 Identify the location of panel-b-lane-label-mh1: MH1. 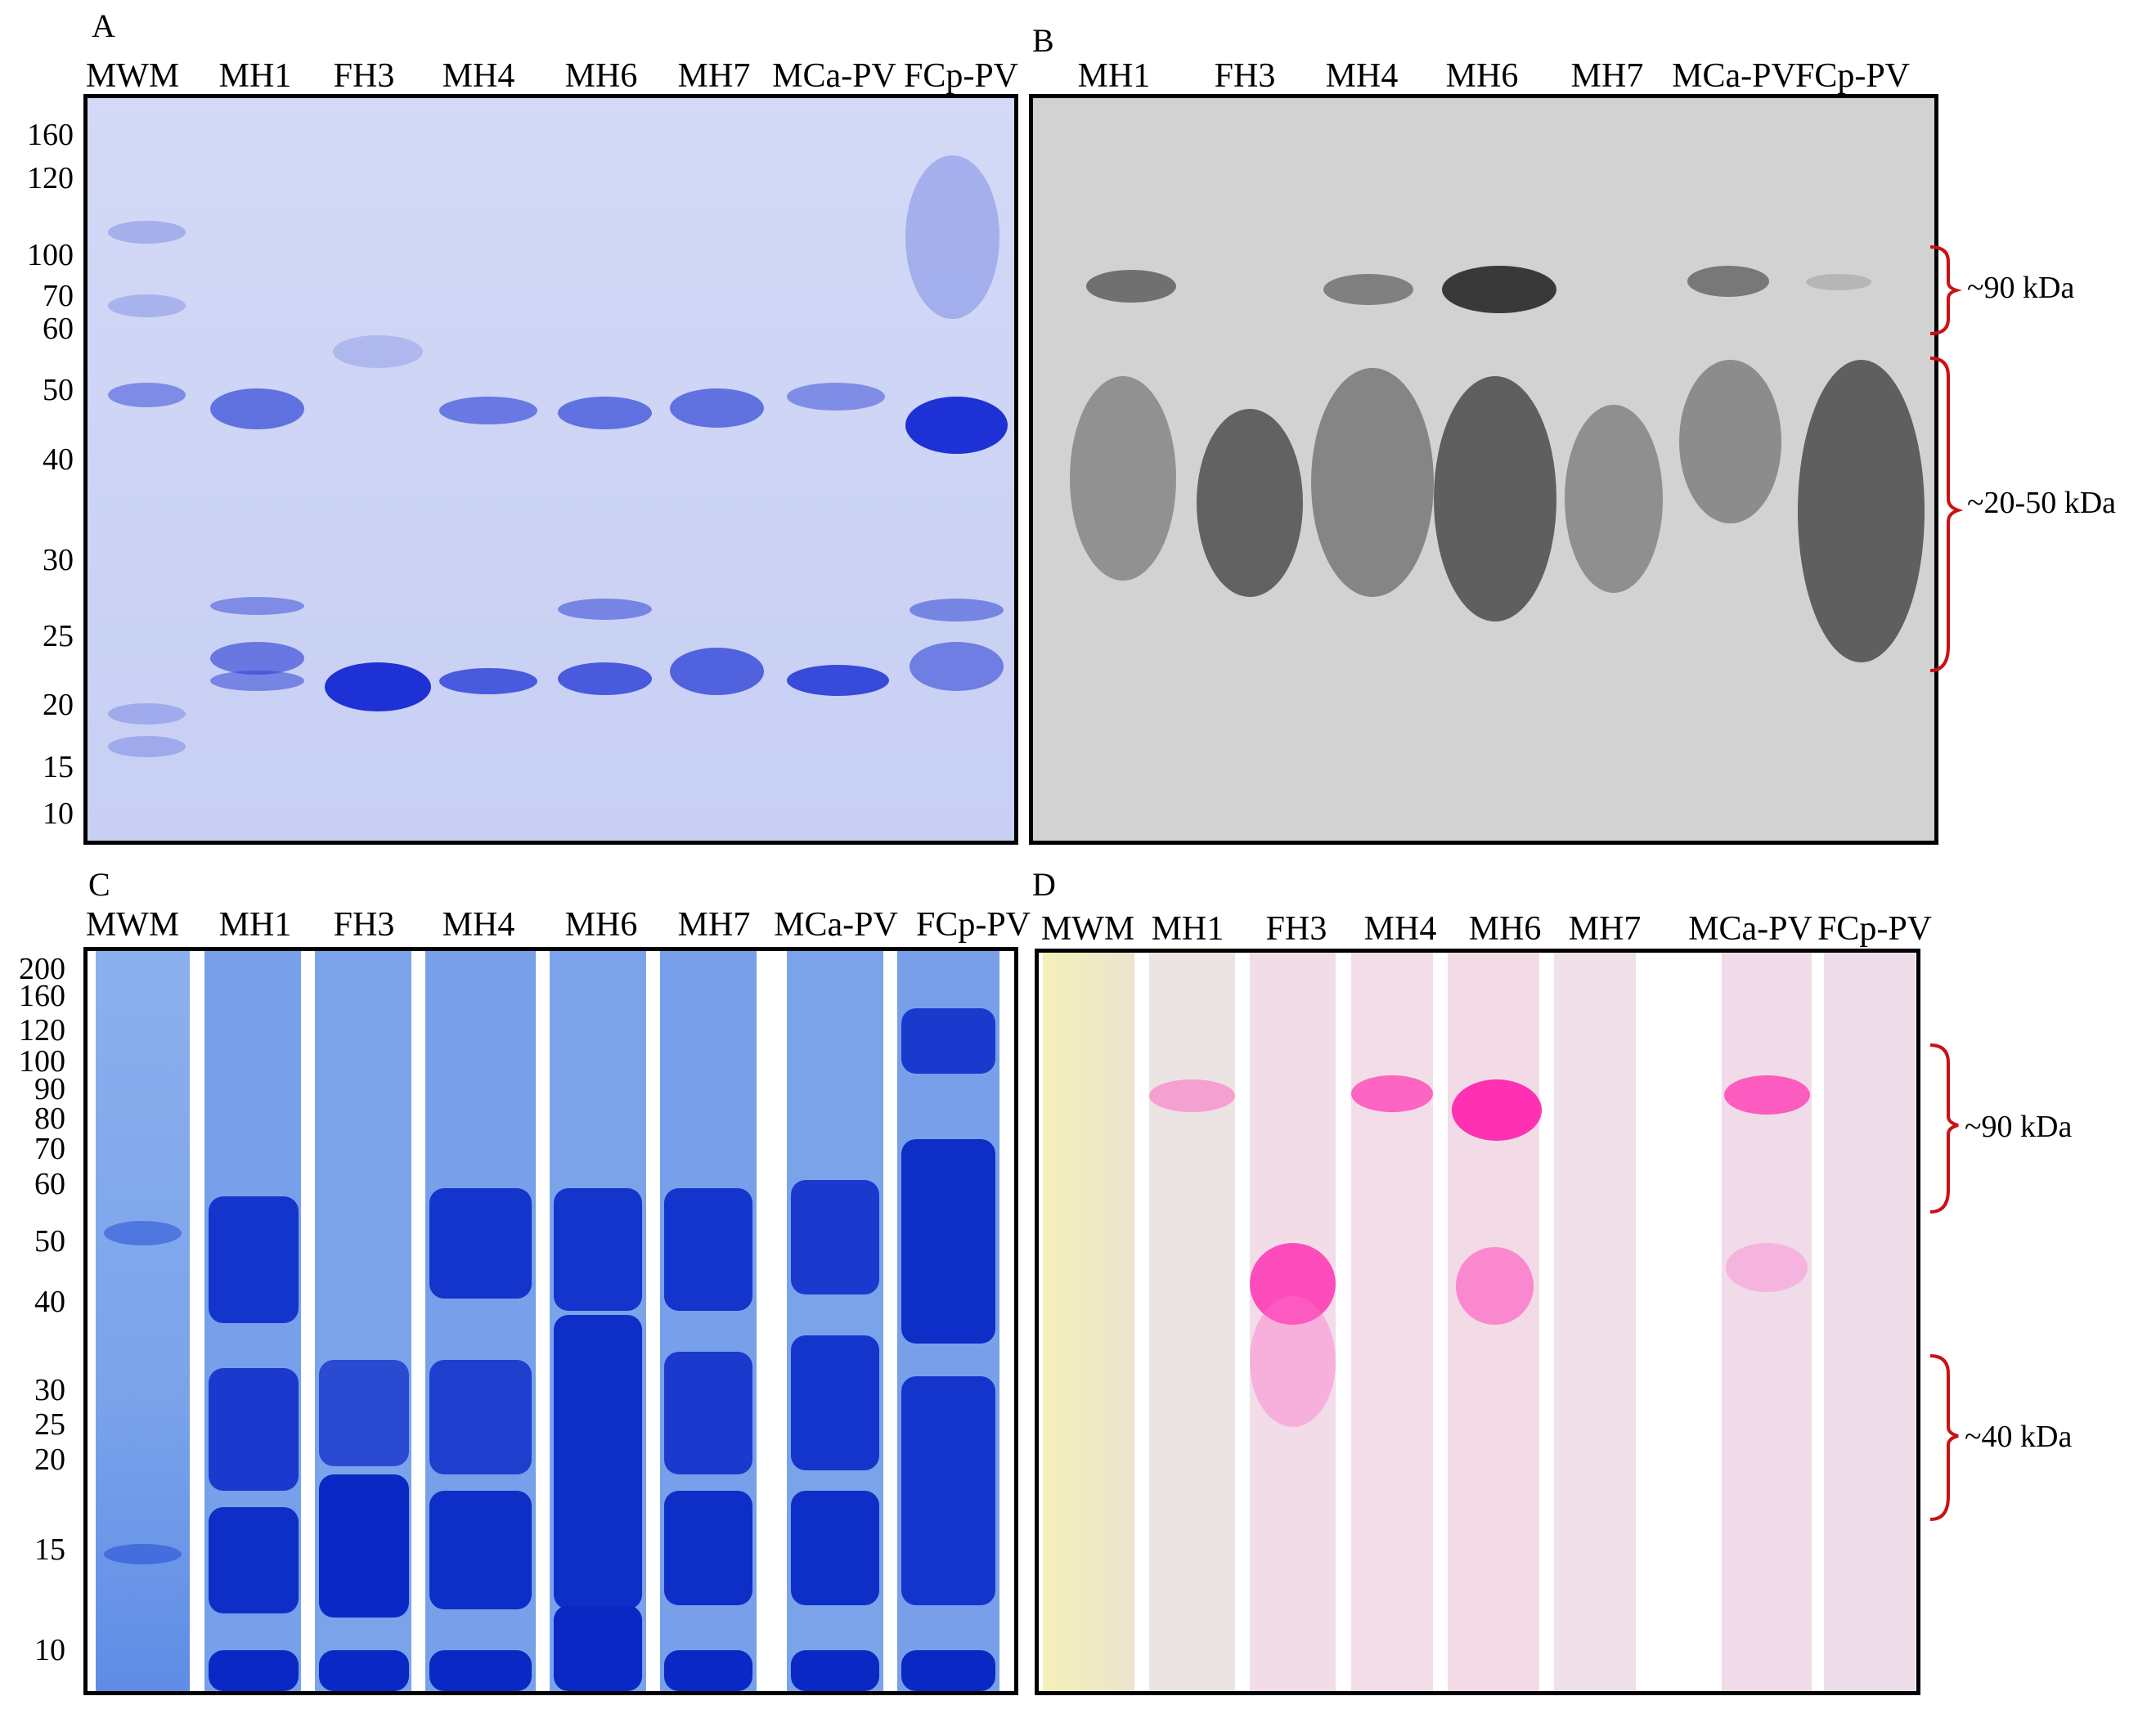
(1114, 76).